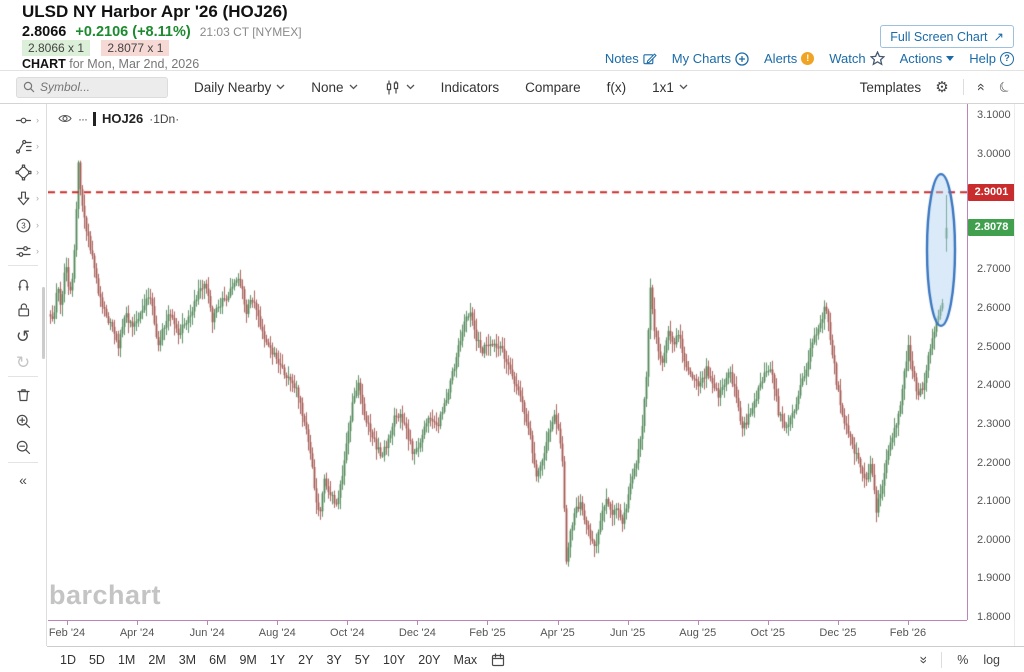 This screenshot has width=1024, height=672. Describe the element at coordinates (877, 58) in the screenshot. I see `star-icon` at that location.